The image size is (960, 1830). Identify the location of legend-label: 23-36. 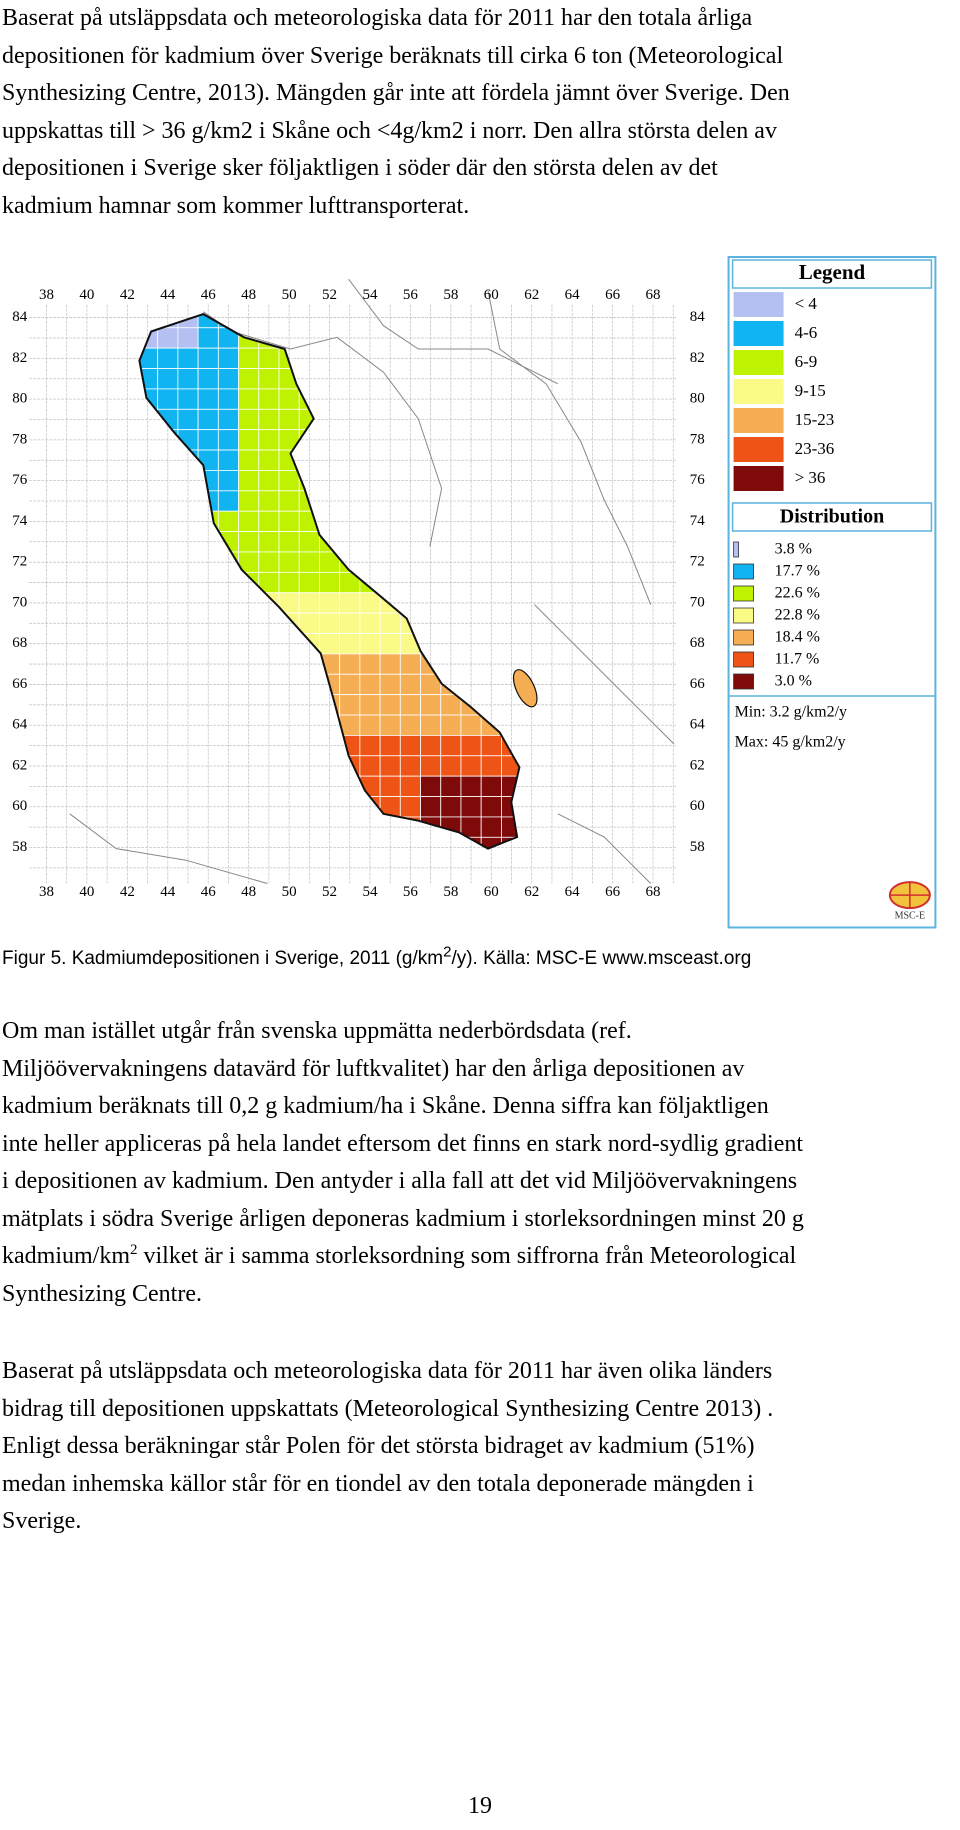
(815, 448).